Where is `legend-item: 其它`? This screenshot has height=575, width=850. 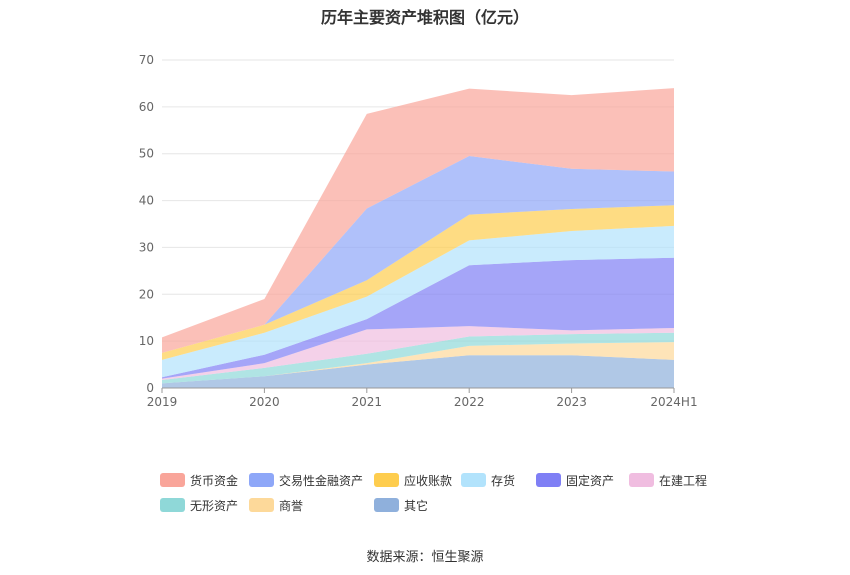
legend-item: 其它 is located at coordinates (401, 505).